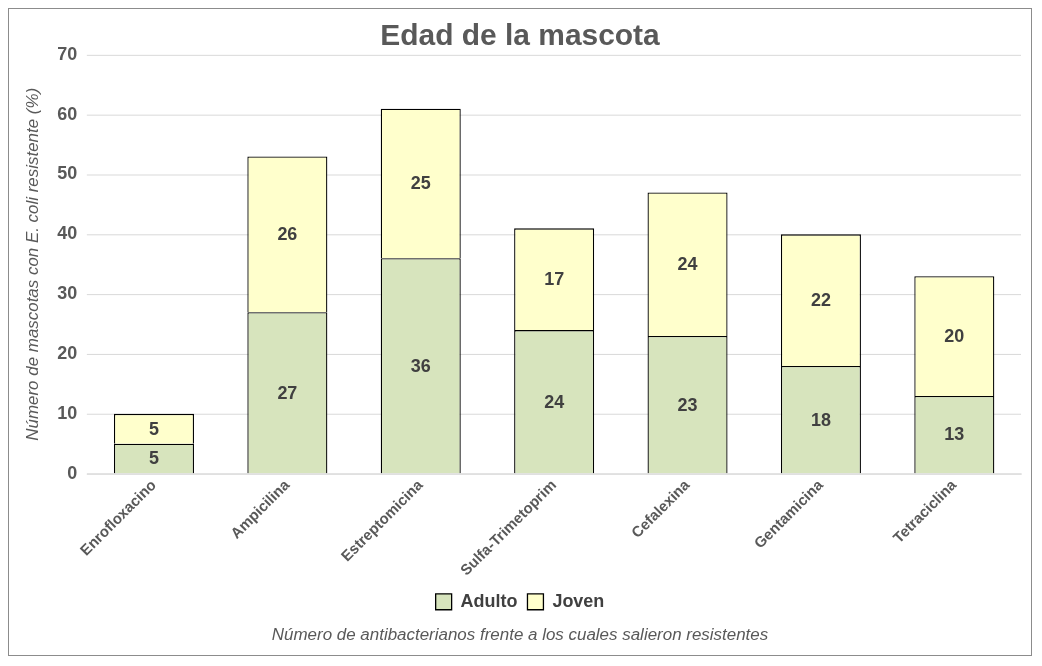 The height and width of the screenshot is (666, 1042). I want to click on data-label: 22, so click(820, 300).